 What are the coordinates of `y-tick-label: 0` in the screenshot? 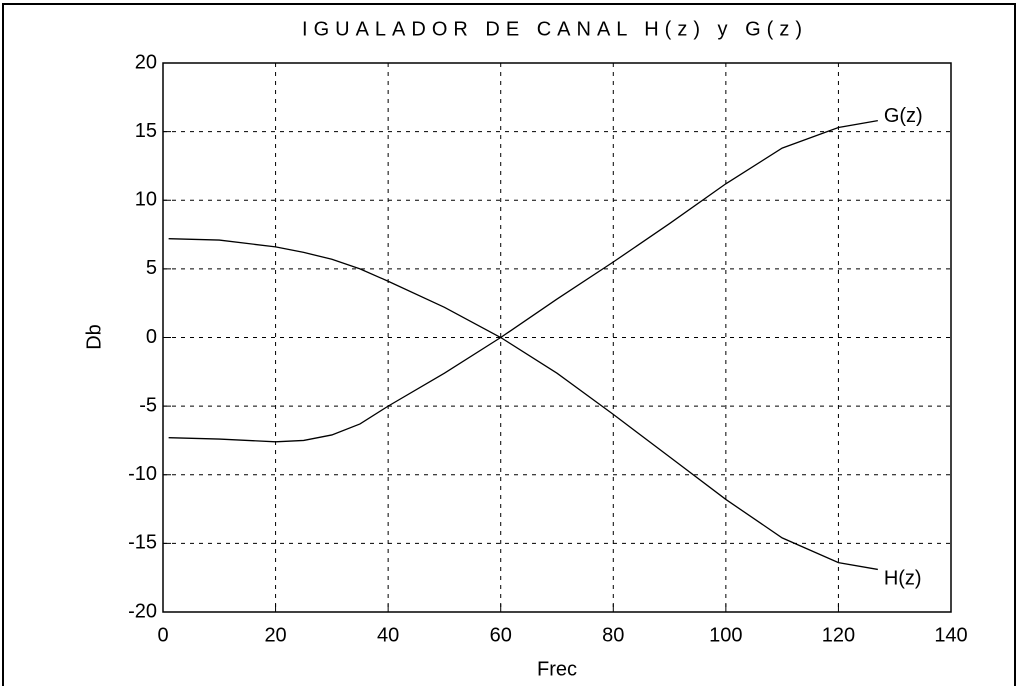 It's located at (151, 337).